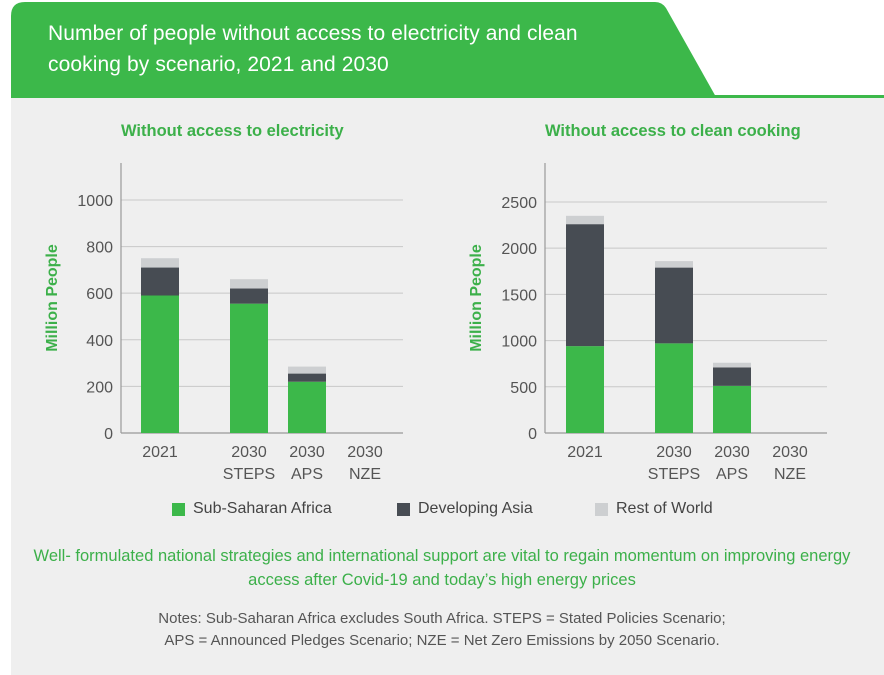 The height and width of the screenshot is (675, 884). I want to click on header-banner, so click(447, 50).